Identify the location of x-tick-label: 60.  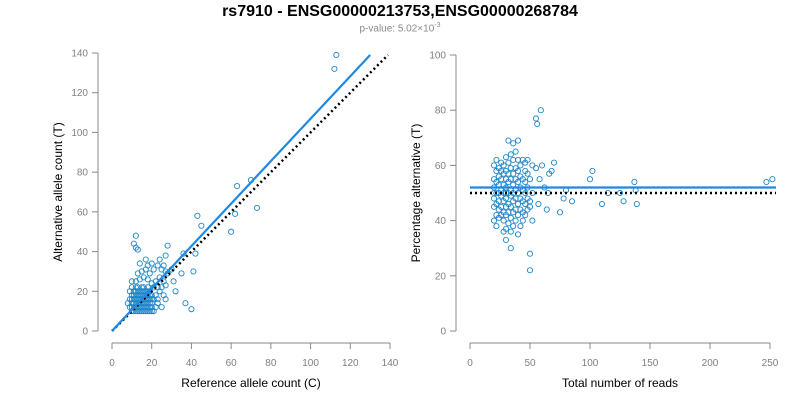
(232, 363).